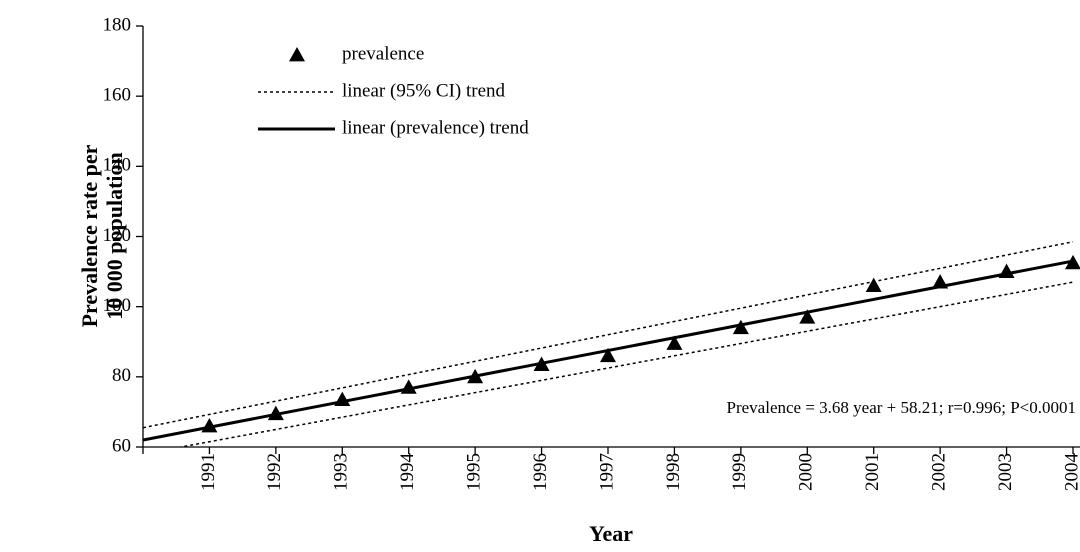 This screenshot has width=1080, height=552. Describe the element at coordinates (606, 472) in the screenshot. I see `x-tick-label: 1997` at that location.